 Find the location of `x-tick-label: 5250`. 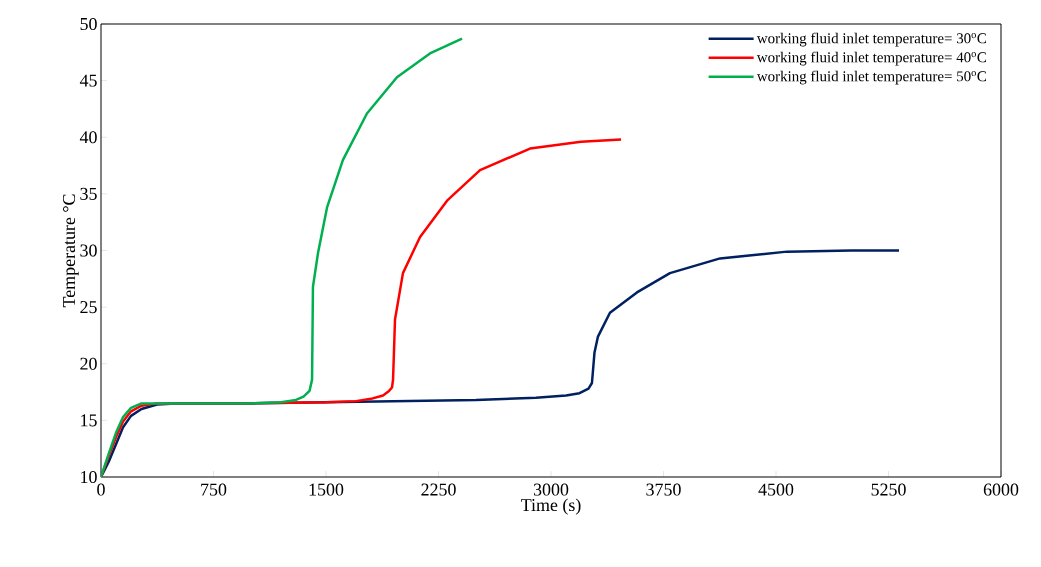

x-tick-label: 5250 is located at coordinates (888, 489).